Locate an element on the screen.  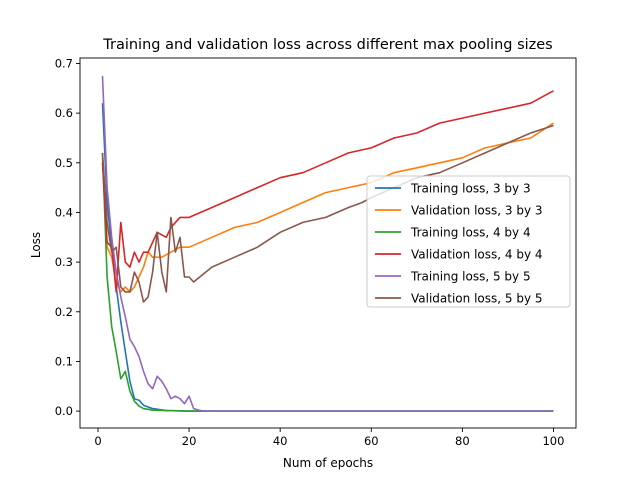
legend-label: Validation loss, 3 by 3 is located at coordinates (477, 211).